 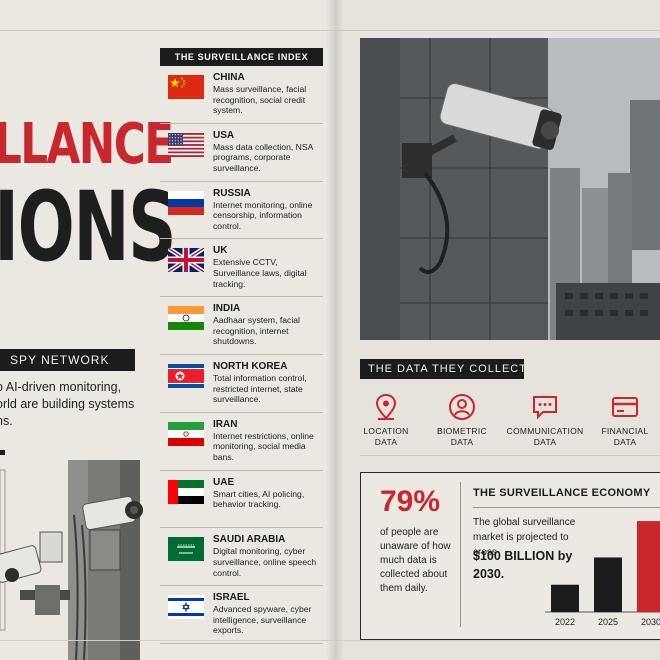 What do you see at coordinates (566, 507) in the screenshot?
I see `economy-rule` at bounding box center [566, 507].